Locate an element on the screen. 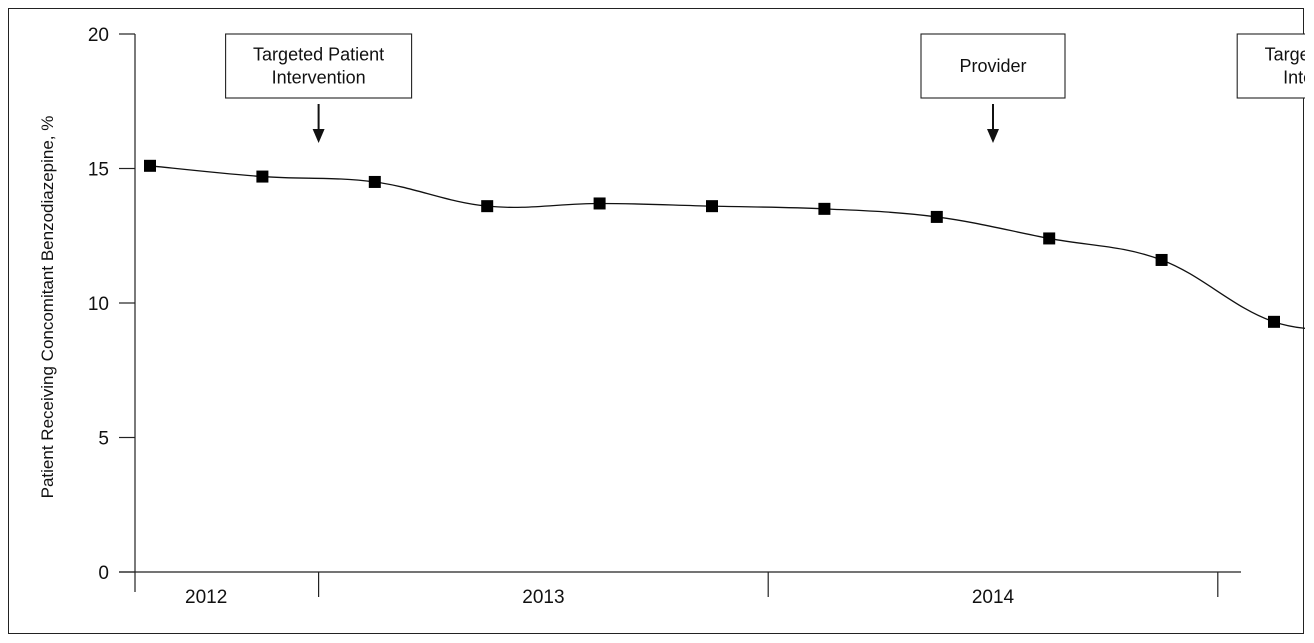  y-tick-label: 5 is located at coordinates (103, 439).